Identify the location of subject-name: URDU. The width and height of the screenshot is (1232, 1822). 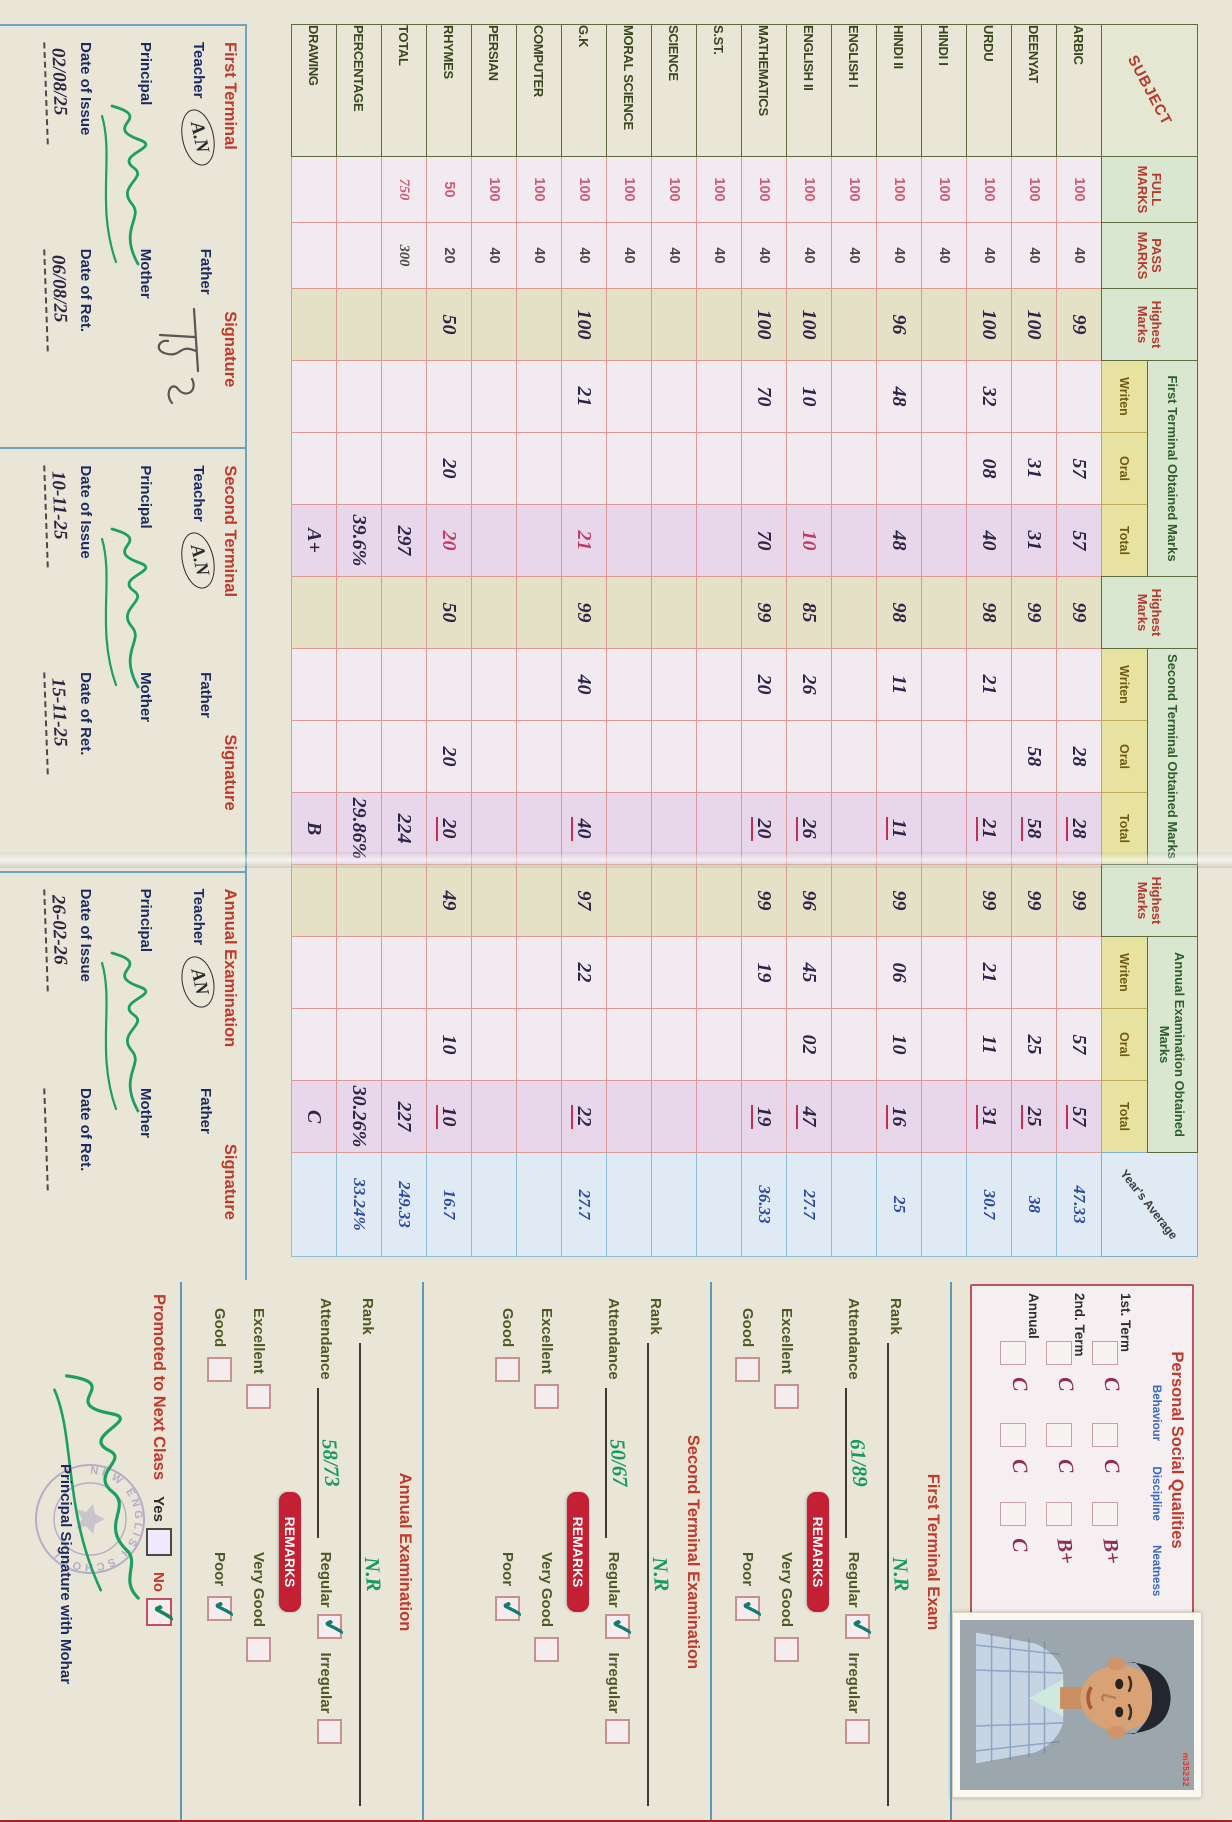
(989, 90).